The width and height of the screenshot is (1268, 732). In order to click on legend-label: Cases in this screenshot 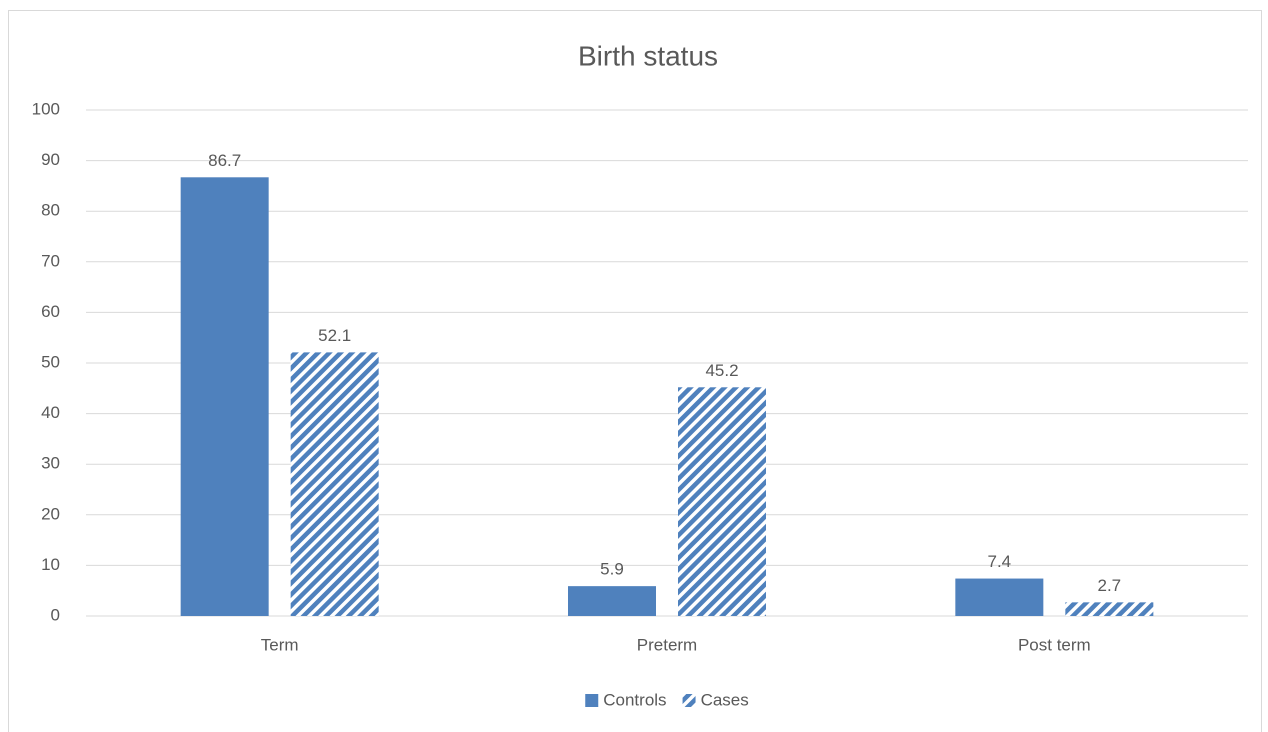, I will do `click(725, 699)`.